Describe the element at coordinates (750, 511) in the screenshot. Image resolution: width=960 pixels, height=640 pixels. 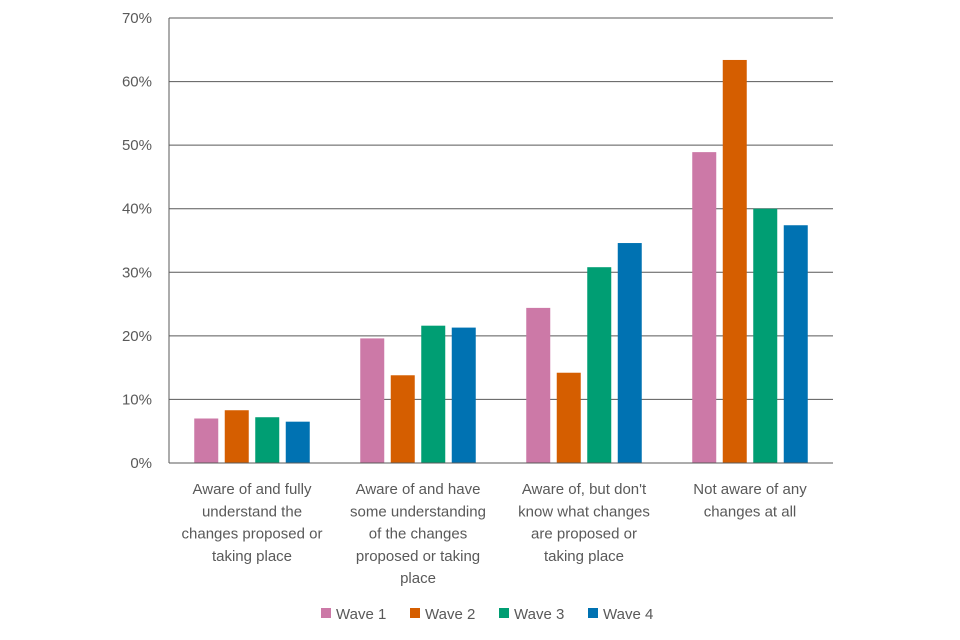
I see `x-category-label-line: changes at all` at that location.